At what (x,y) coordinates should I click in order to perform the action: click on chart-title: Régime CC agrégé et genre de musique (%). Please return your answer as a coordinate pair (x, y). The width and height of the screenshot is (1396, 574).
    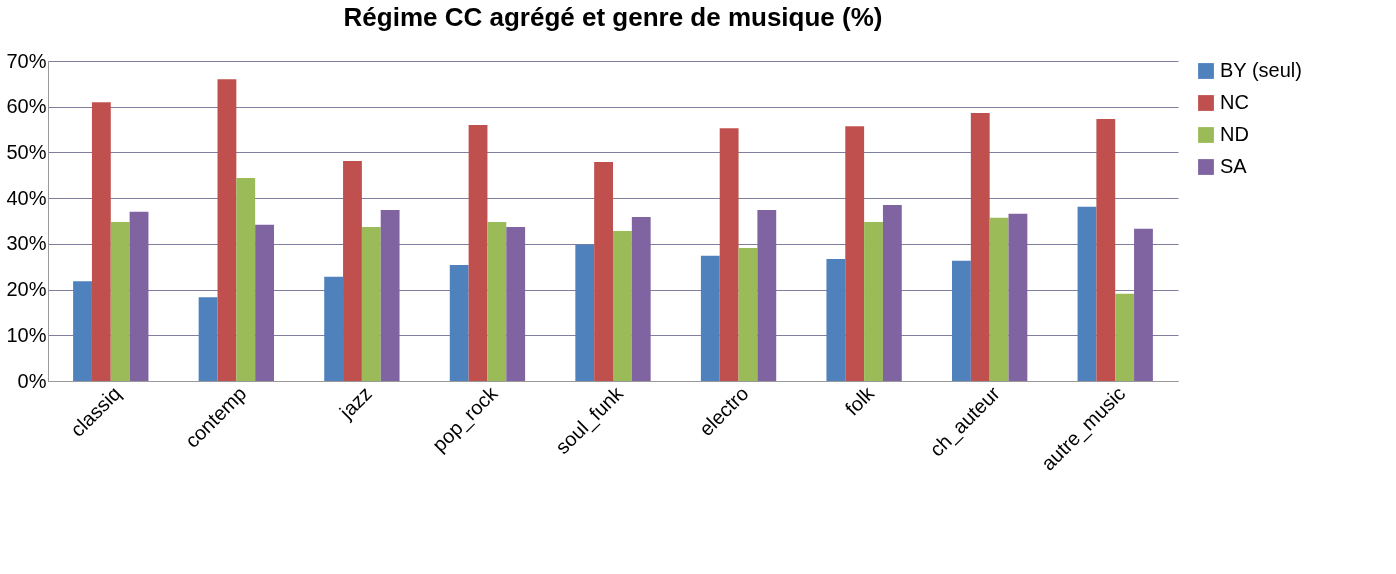
    Looking at the image, I should click on (613, 17).